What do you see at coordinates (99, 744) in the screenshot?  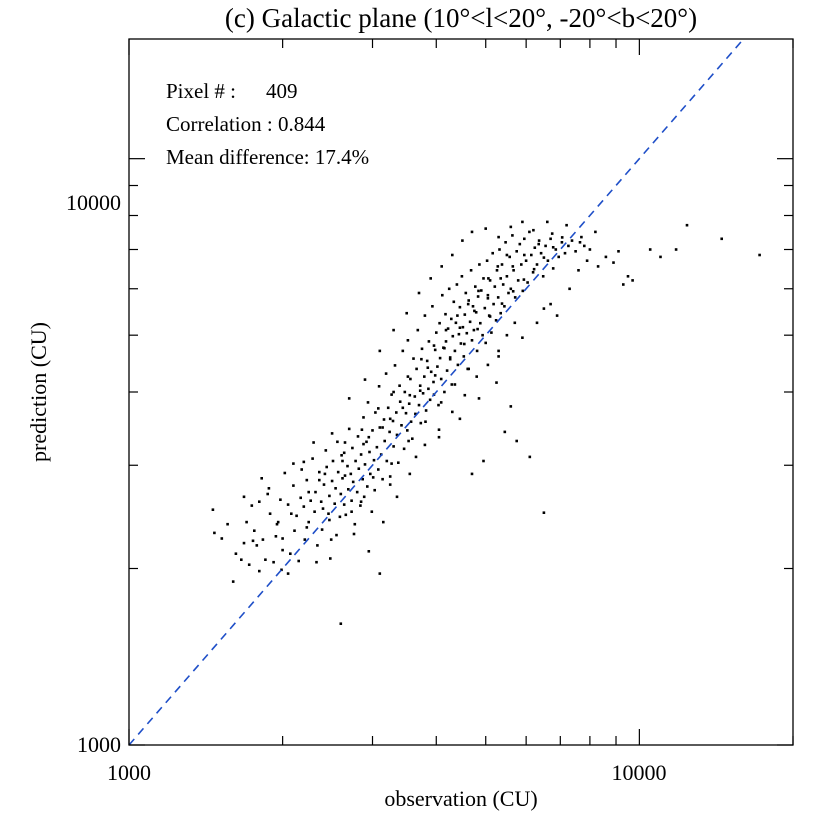 I see `y-tick-label-1000: 1000` at bounding box center [99, 744].